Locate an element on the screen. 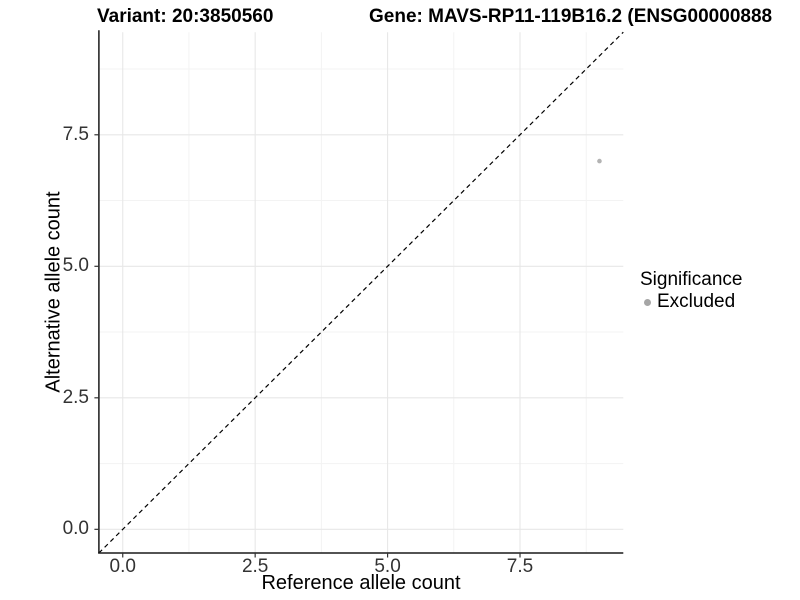  legend-item-label: Excluded is located at coordinates (696, 301).